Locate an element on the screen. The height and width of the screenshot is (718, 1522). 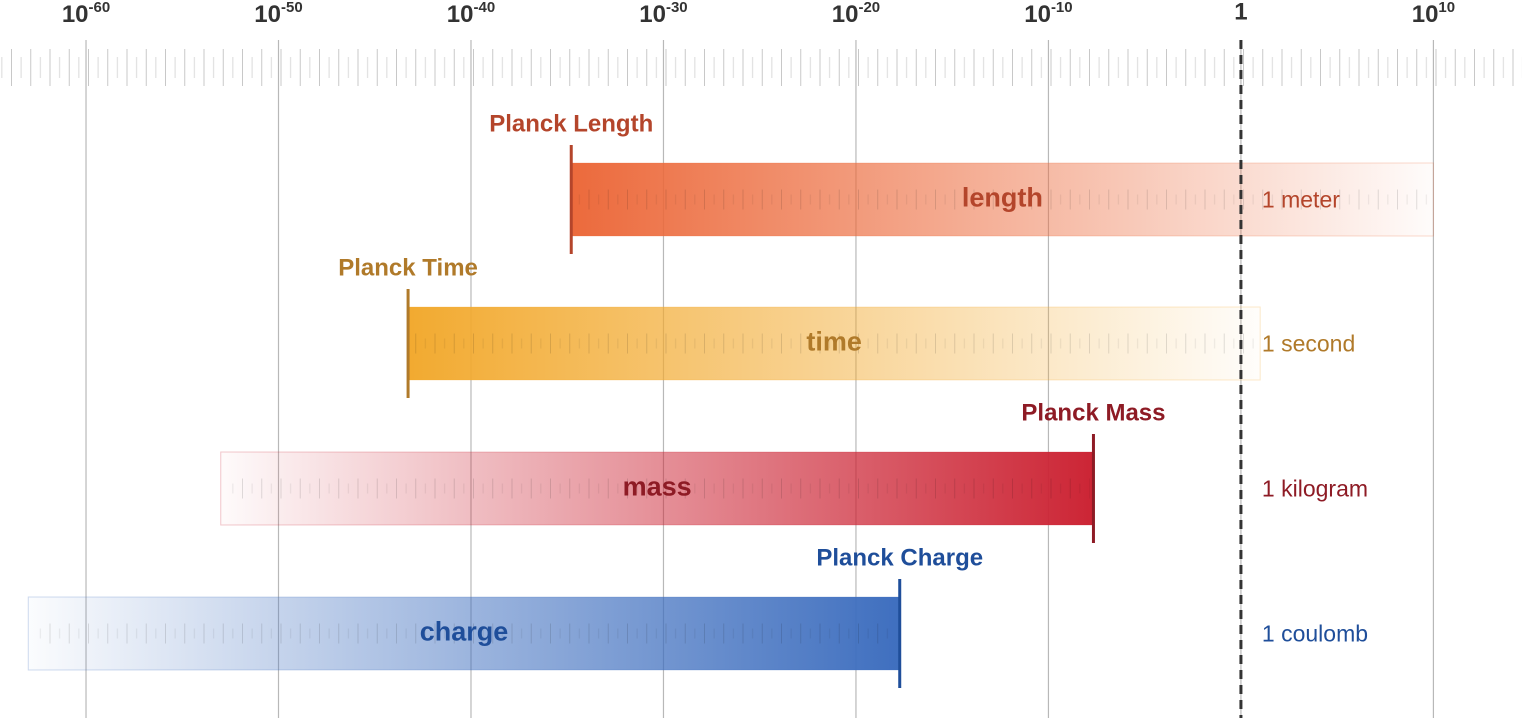
x-tick-exponent: -50 is located at coordinates (292, 8).